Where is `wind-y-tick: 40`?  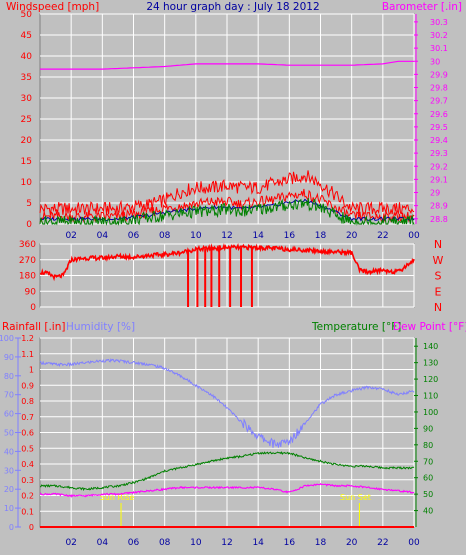 wind-y-tick: 40 is located at coordinates (27, 57).